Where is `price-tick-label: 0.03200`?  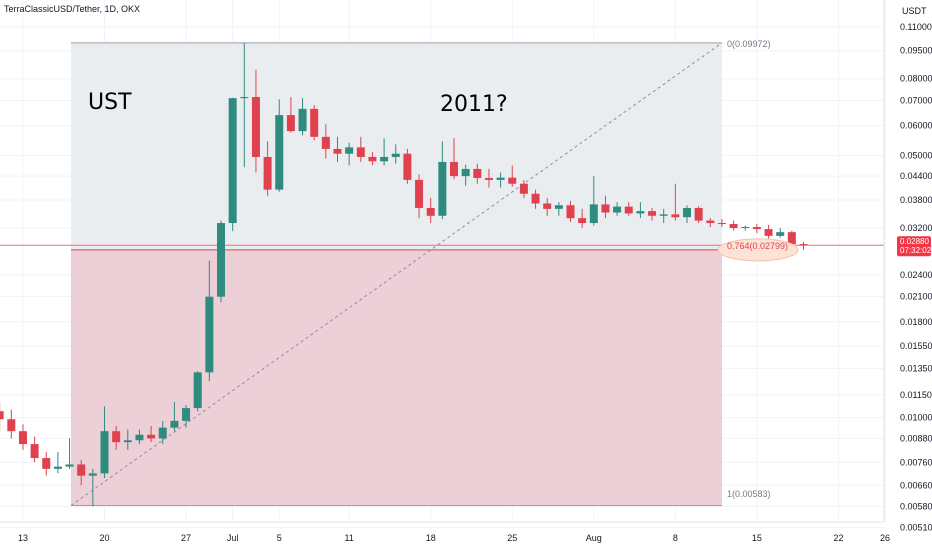
price-tick-label: 0.03200 is located at coordinates (916, 228).